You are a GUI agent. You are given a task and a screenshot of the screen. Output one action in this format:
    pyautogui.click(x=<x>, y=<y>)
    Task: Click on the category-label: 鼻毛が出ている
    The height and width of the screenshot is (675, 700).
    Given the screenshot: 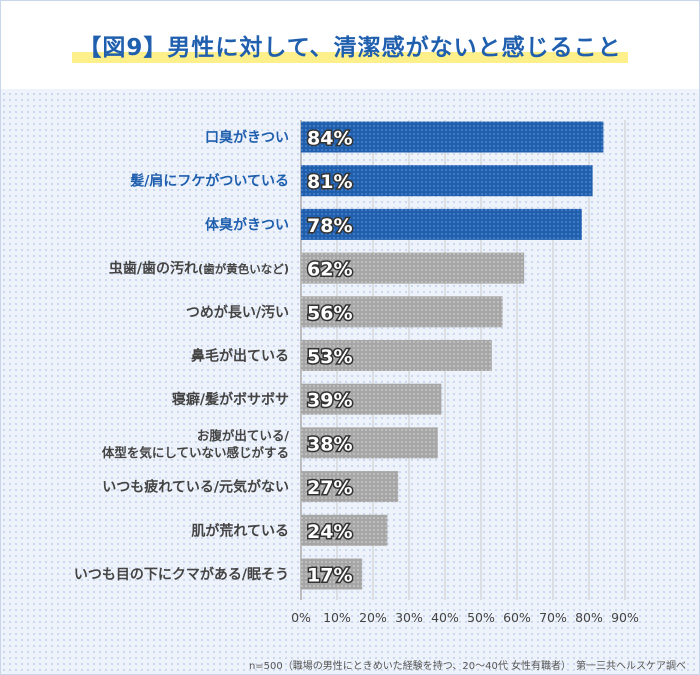 What is the action you would take?
    pyautogui.click(x=240, y=356)
    